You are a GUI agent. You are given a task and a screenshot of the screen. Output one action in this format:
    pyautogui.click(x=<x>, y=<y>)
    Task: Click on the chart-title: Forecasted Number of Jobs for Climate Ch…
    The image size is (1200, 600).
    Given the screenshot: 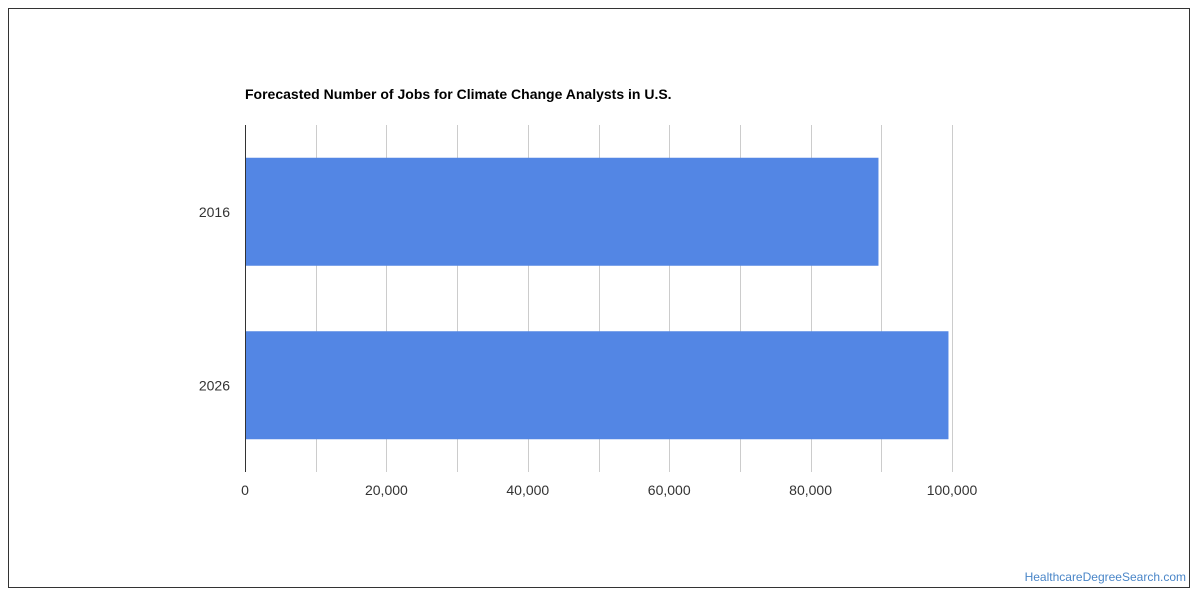 What is the action you would take?
    pyautogui.click(x=458, y=94)
    